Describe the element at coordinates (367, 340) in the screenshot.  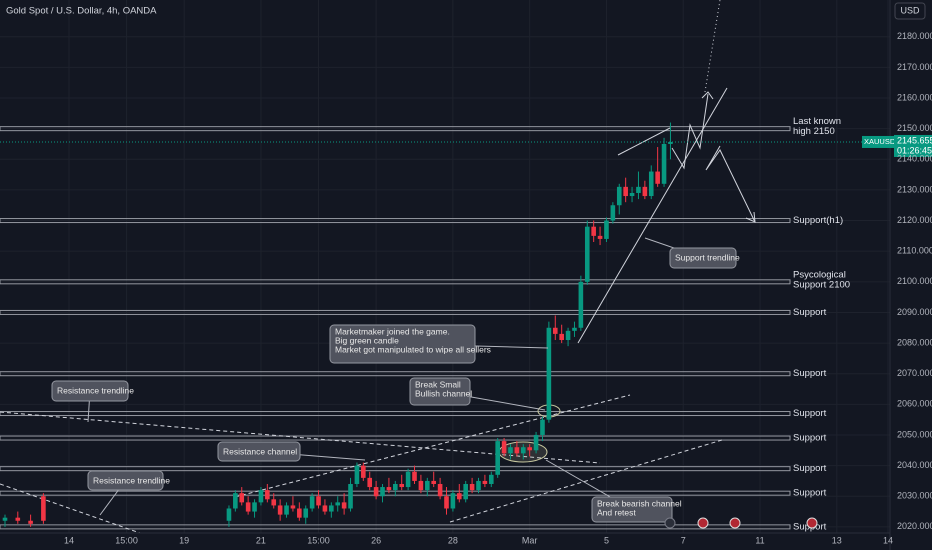
I see `callout-text: Big green candle` at that location.